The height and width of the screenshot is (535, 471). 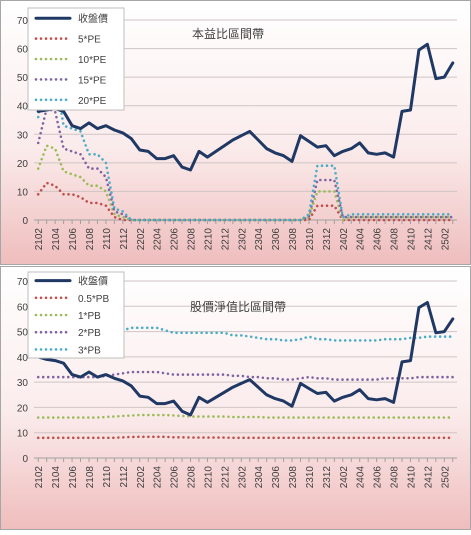 What do you see at coordinates (238, 306) in the screenshot?
I see `chart-title: 股價淨值比區間帶` at bounding box center [238, 306].